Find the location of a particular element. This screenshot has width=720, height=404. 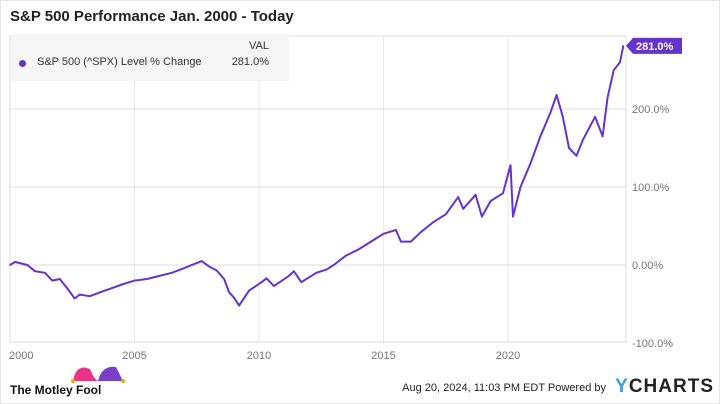

legend: VAL S&P 500 (^SPX) Level % Change 281.0% is located at coordinates (150, 57).